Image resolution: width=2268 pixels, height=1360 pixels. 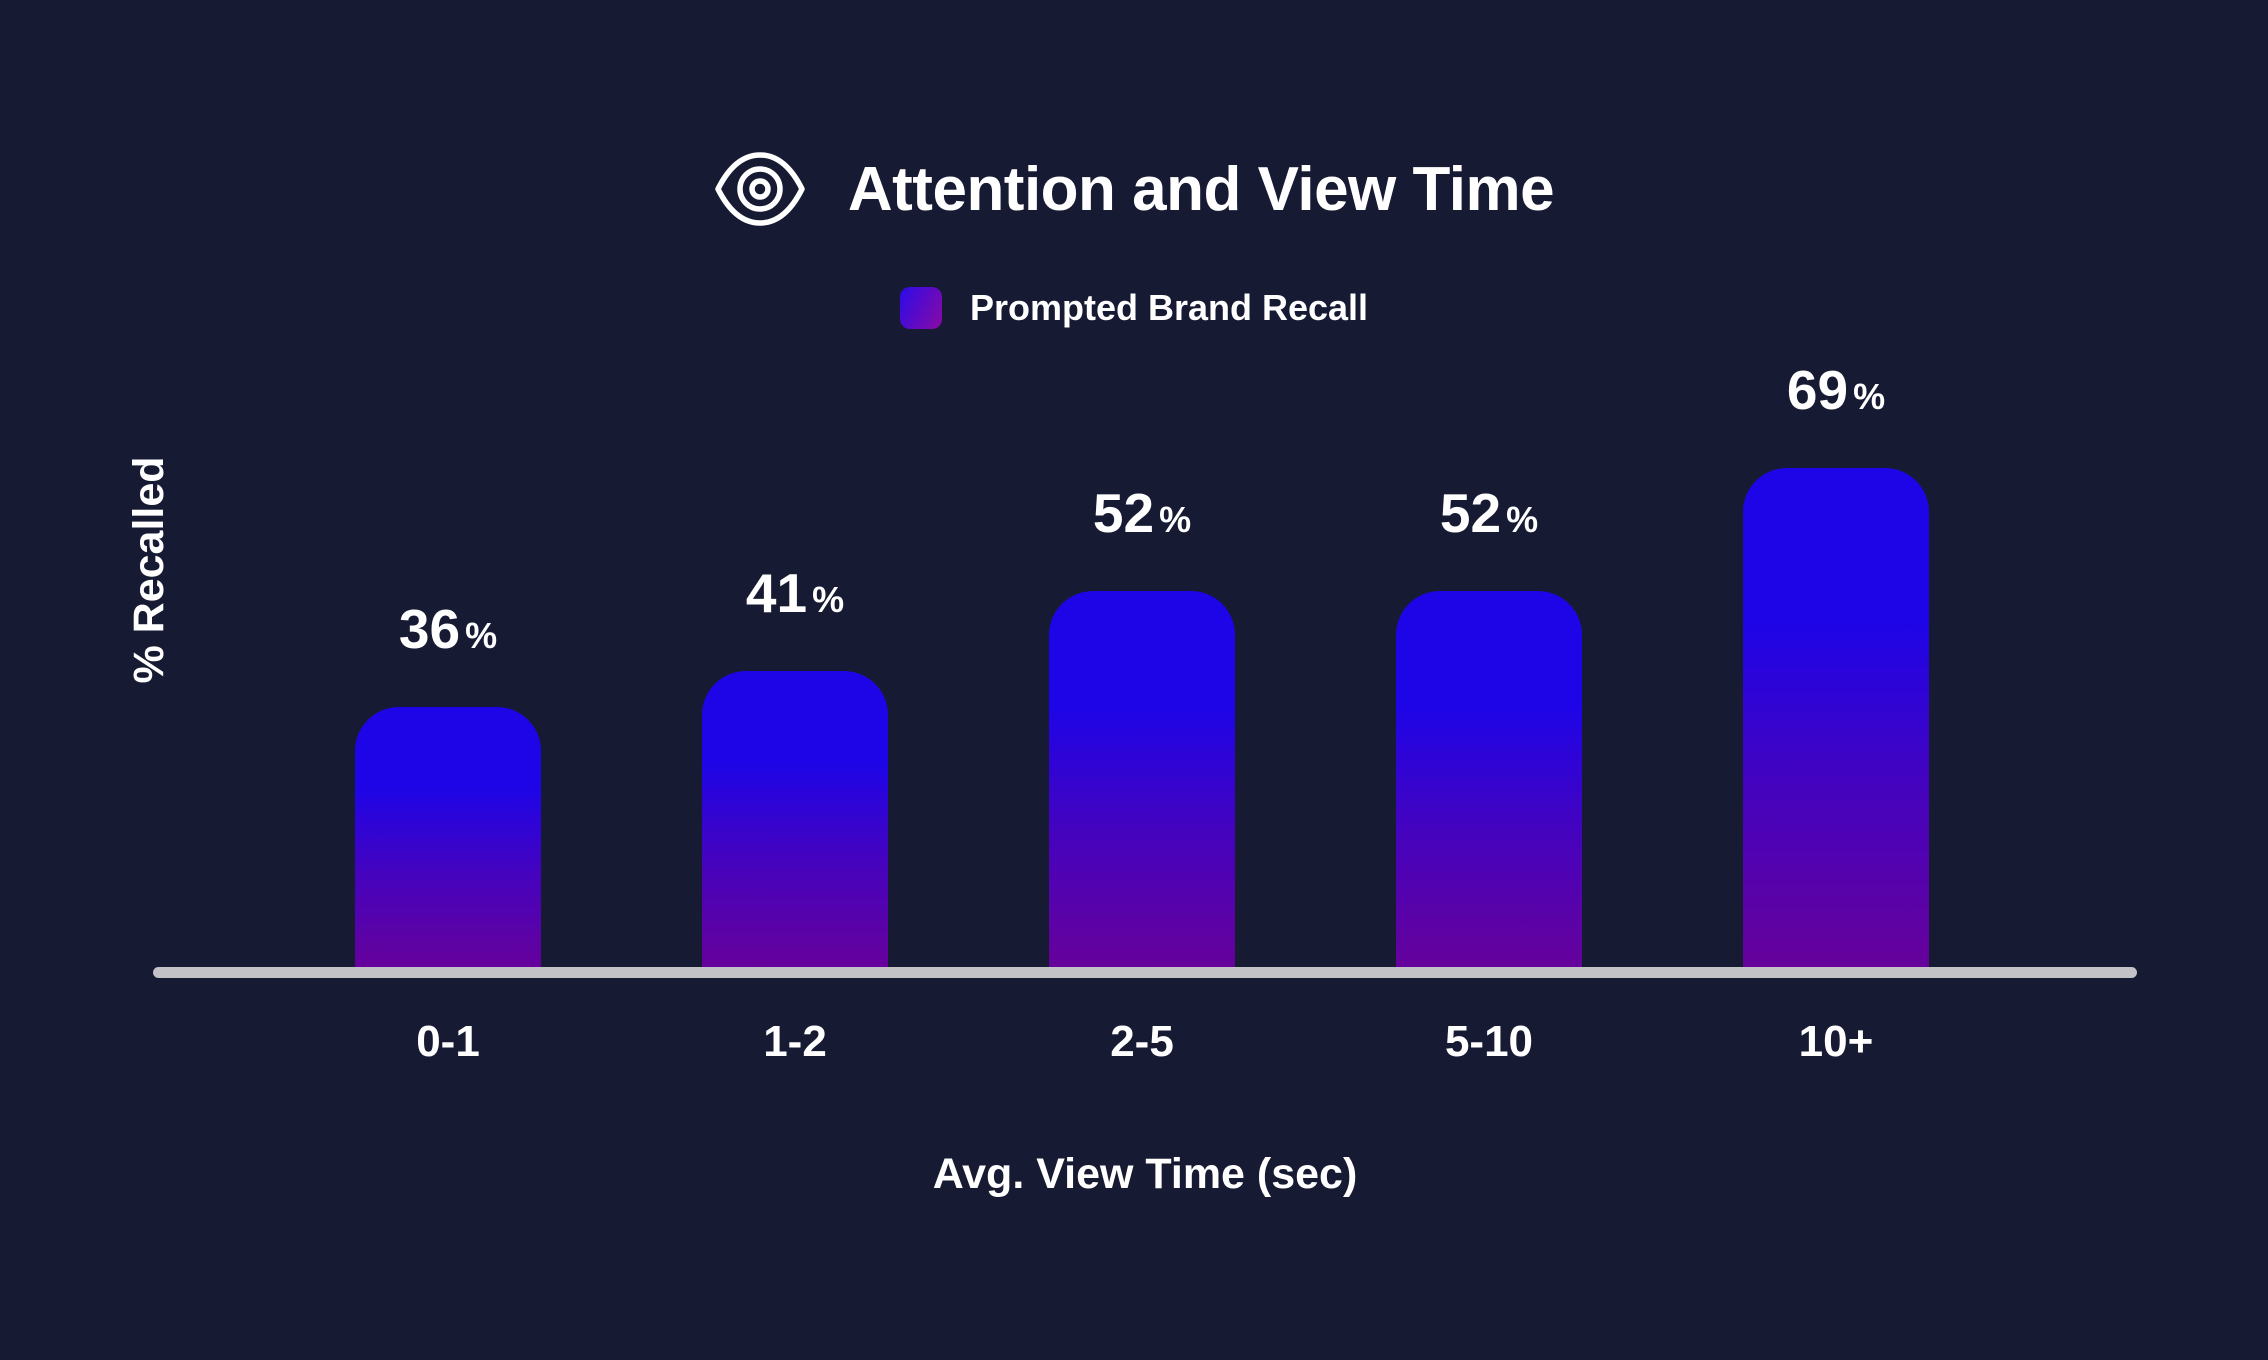 What do you see at coordinates (920, 308) in the screenshot?
I see `legend-swatch` at bounding box center [920, 308].